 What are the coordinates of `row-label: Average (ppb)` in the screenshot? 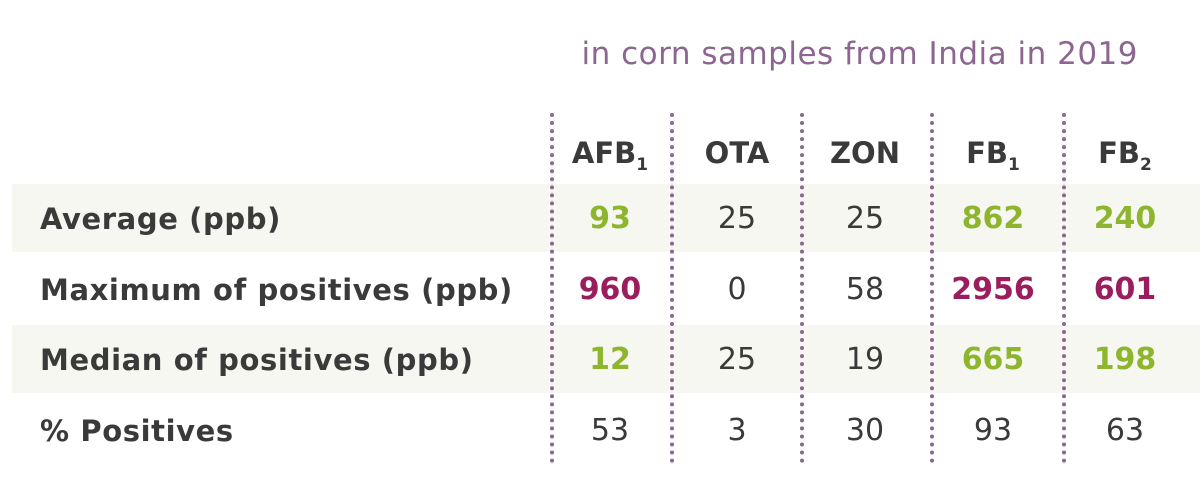 It's located at (160, 219).